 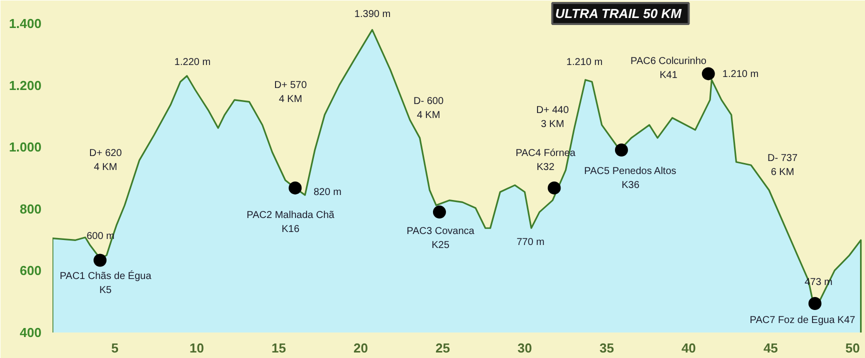 I want to click on x-tick-label: 45, so click(x=770, y=348).